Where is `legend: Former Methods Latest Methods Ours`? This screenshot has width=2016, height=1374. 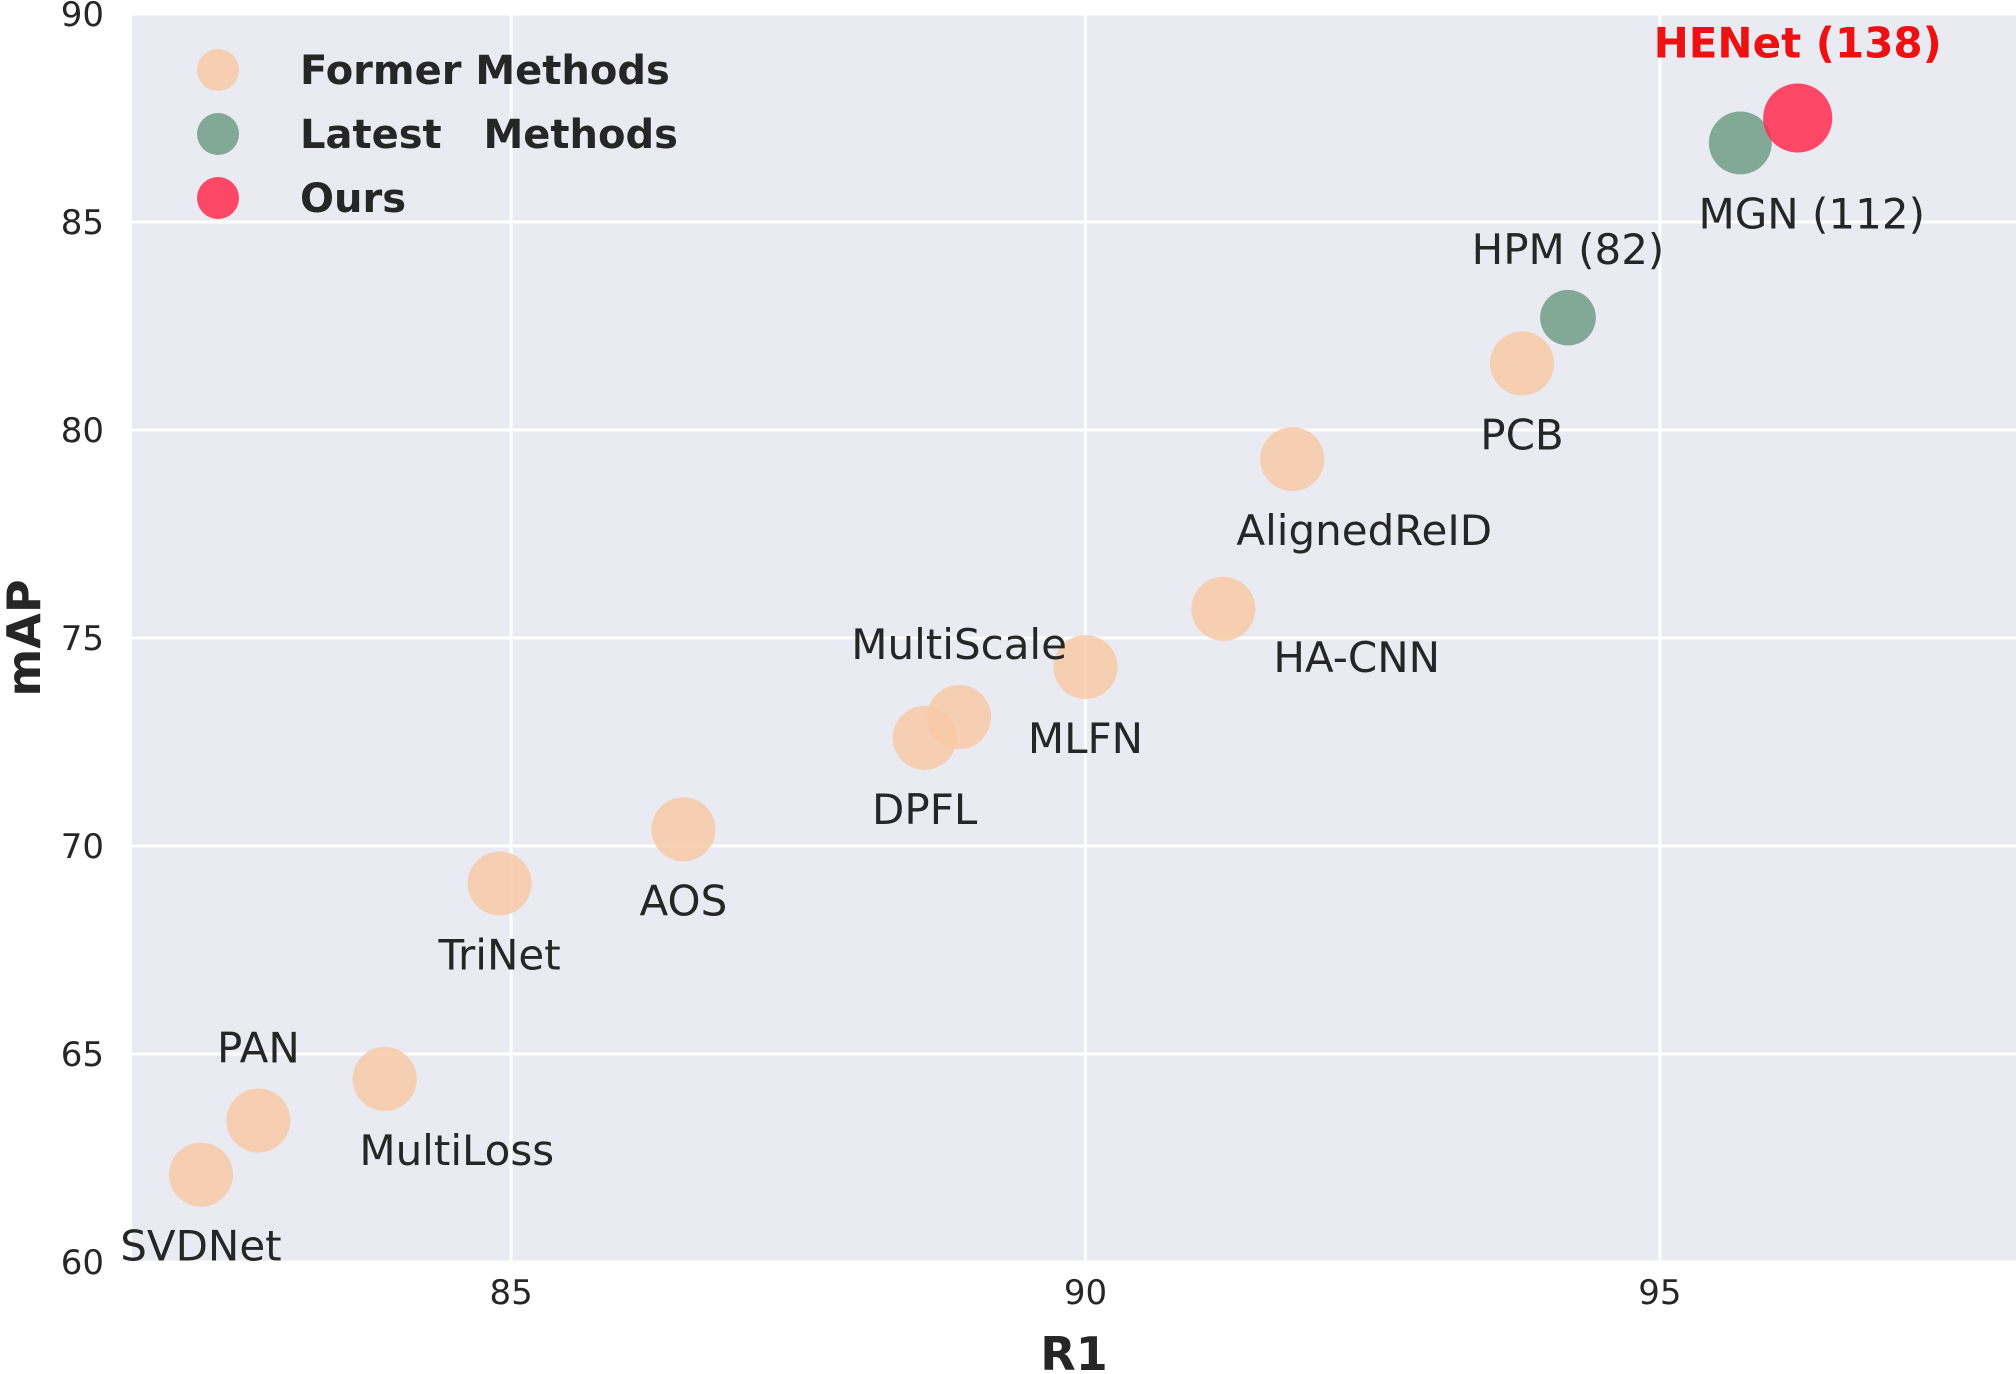 legend: Former Methods Latest Methods Ours is located at coordinates (437, 135).